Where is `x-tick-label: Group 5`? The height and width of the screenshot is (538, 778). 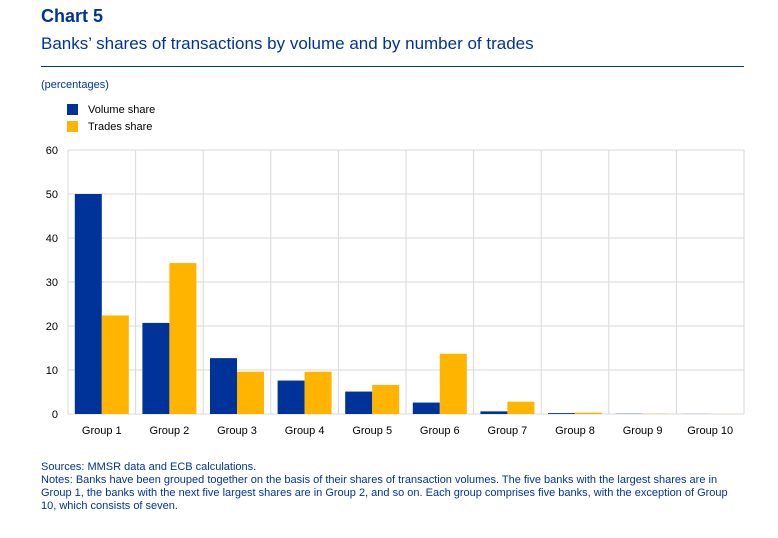
x-tick-label: Group 5 is located at coordinates (372, 431).